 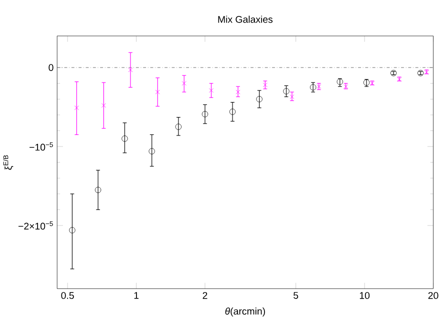 I want to click on x-tick-label: 10, so click(x=365, y=295).